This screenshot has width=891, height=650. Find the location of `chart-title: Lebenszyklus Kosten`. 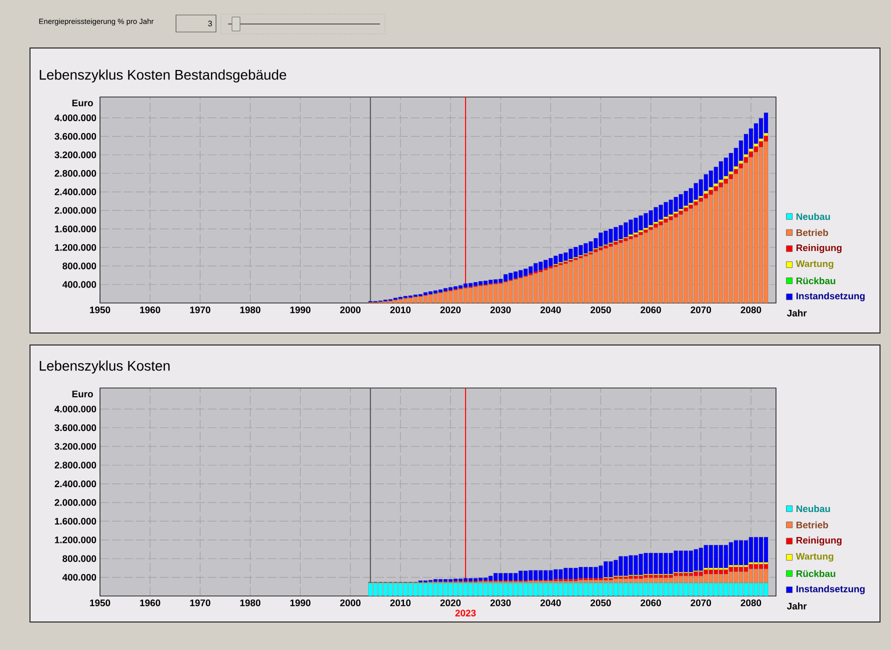

chart-title: Lebenszyklus Kosten is located at coordinates (105, 367).